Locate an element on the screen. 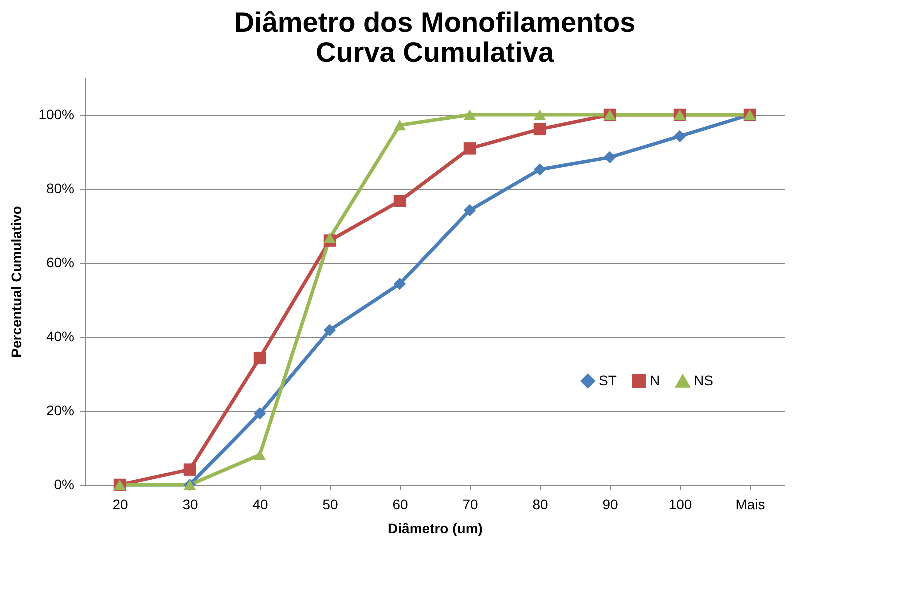 Image resolution: width=905 pixels, height=608 pixels. y-tick-label: 80% is located at coordinates (60, 188).